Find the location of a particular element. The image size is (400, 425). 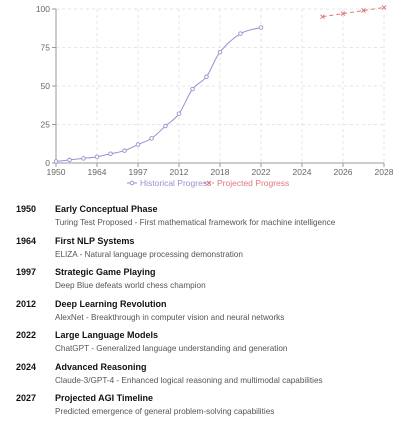

legend-label: Historical Progress is located at coordinates (175, 183).